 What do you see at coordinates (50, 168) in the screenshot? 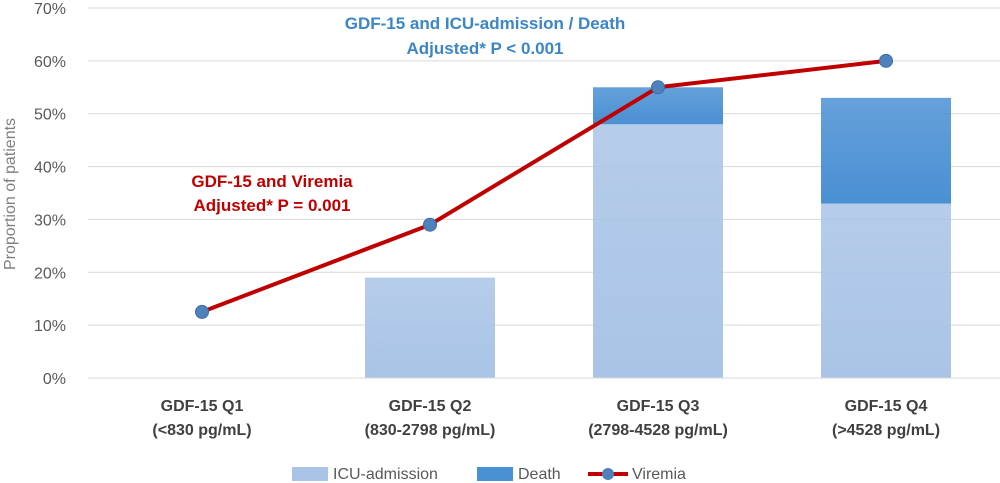
I see `y-tick-label: 40%` at bounding box center [50, 168].